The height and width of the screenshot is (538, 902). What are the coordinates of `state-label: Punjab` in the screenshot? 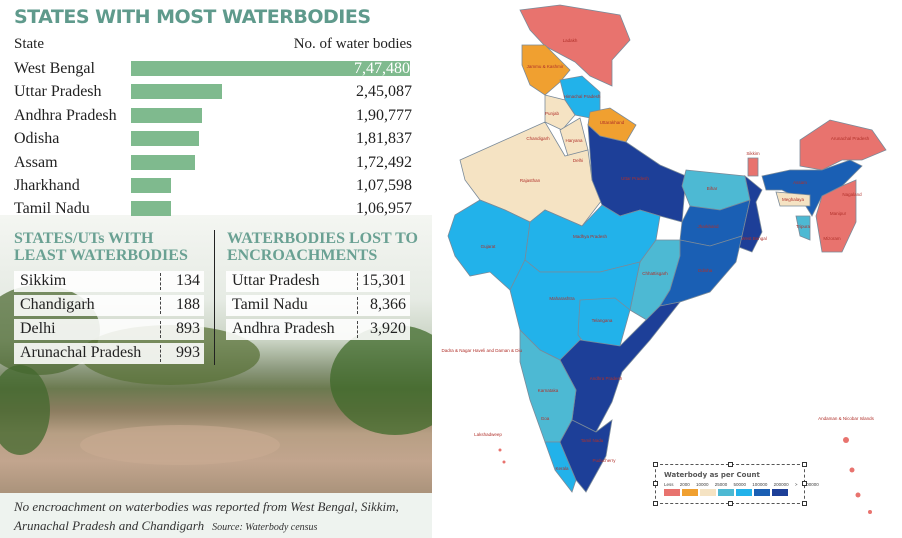 It's located at (552, 113).